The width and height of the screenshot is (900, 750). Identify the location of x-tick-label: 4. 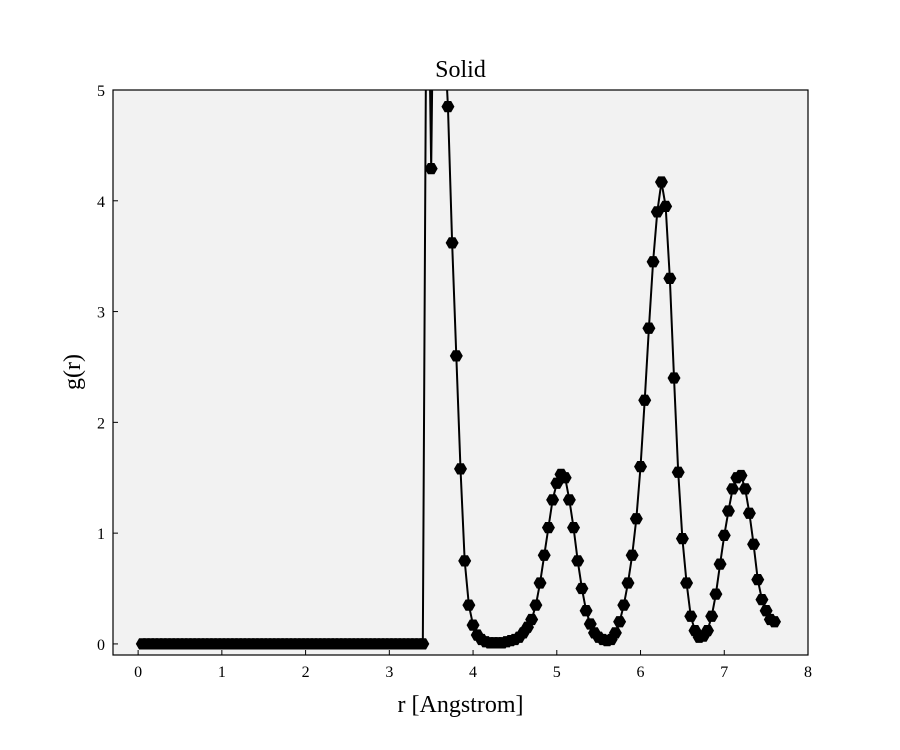
(473, 672).